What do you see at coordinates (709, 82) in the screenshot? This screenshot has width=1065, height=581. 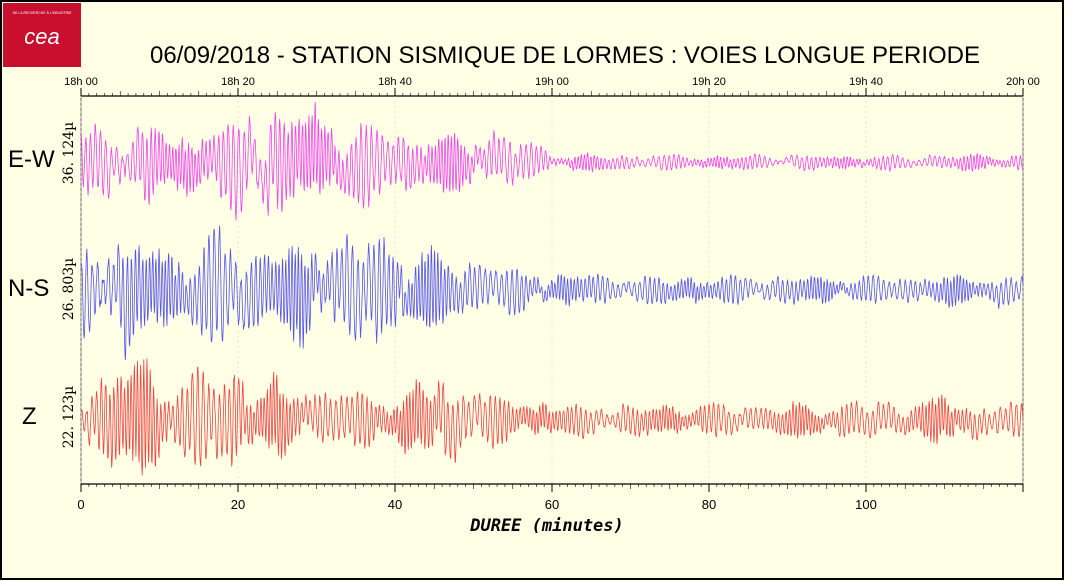 I see `time-tick-label: 19h 20` at bounding box center [709, 82].